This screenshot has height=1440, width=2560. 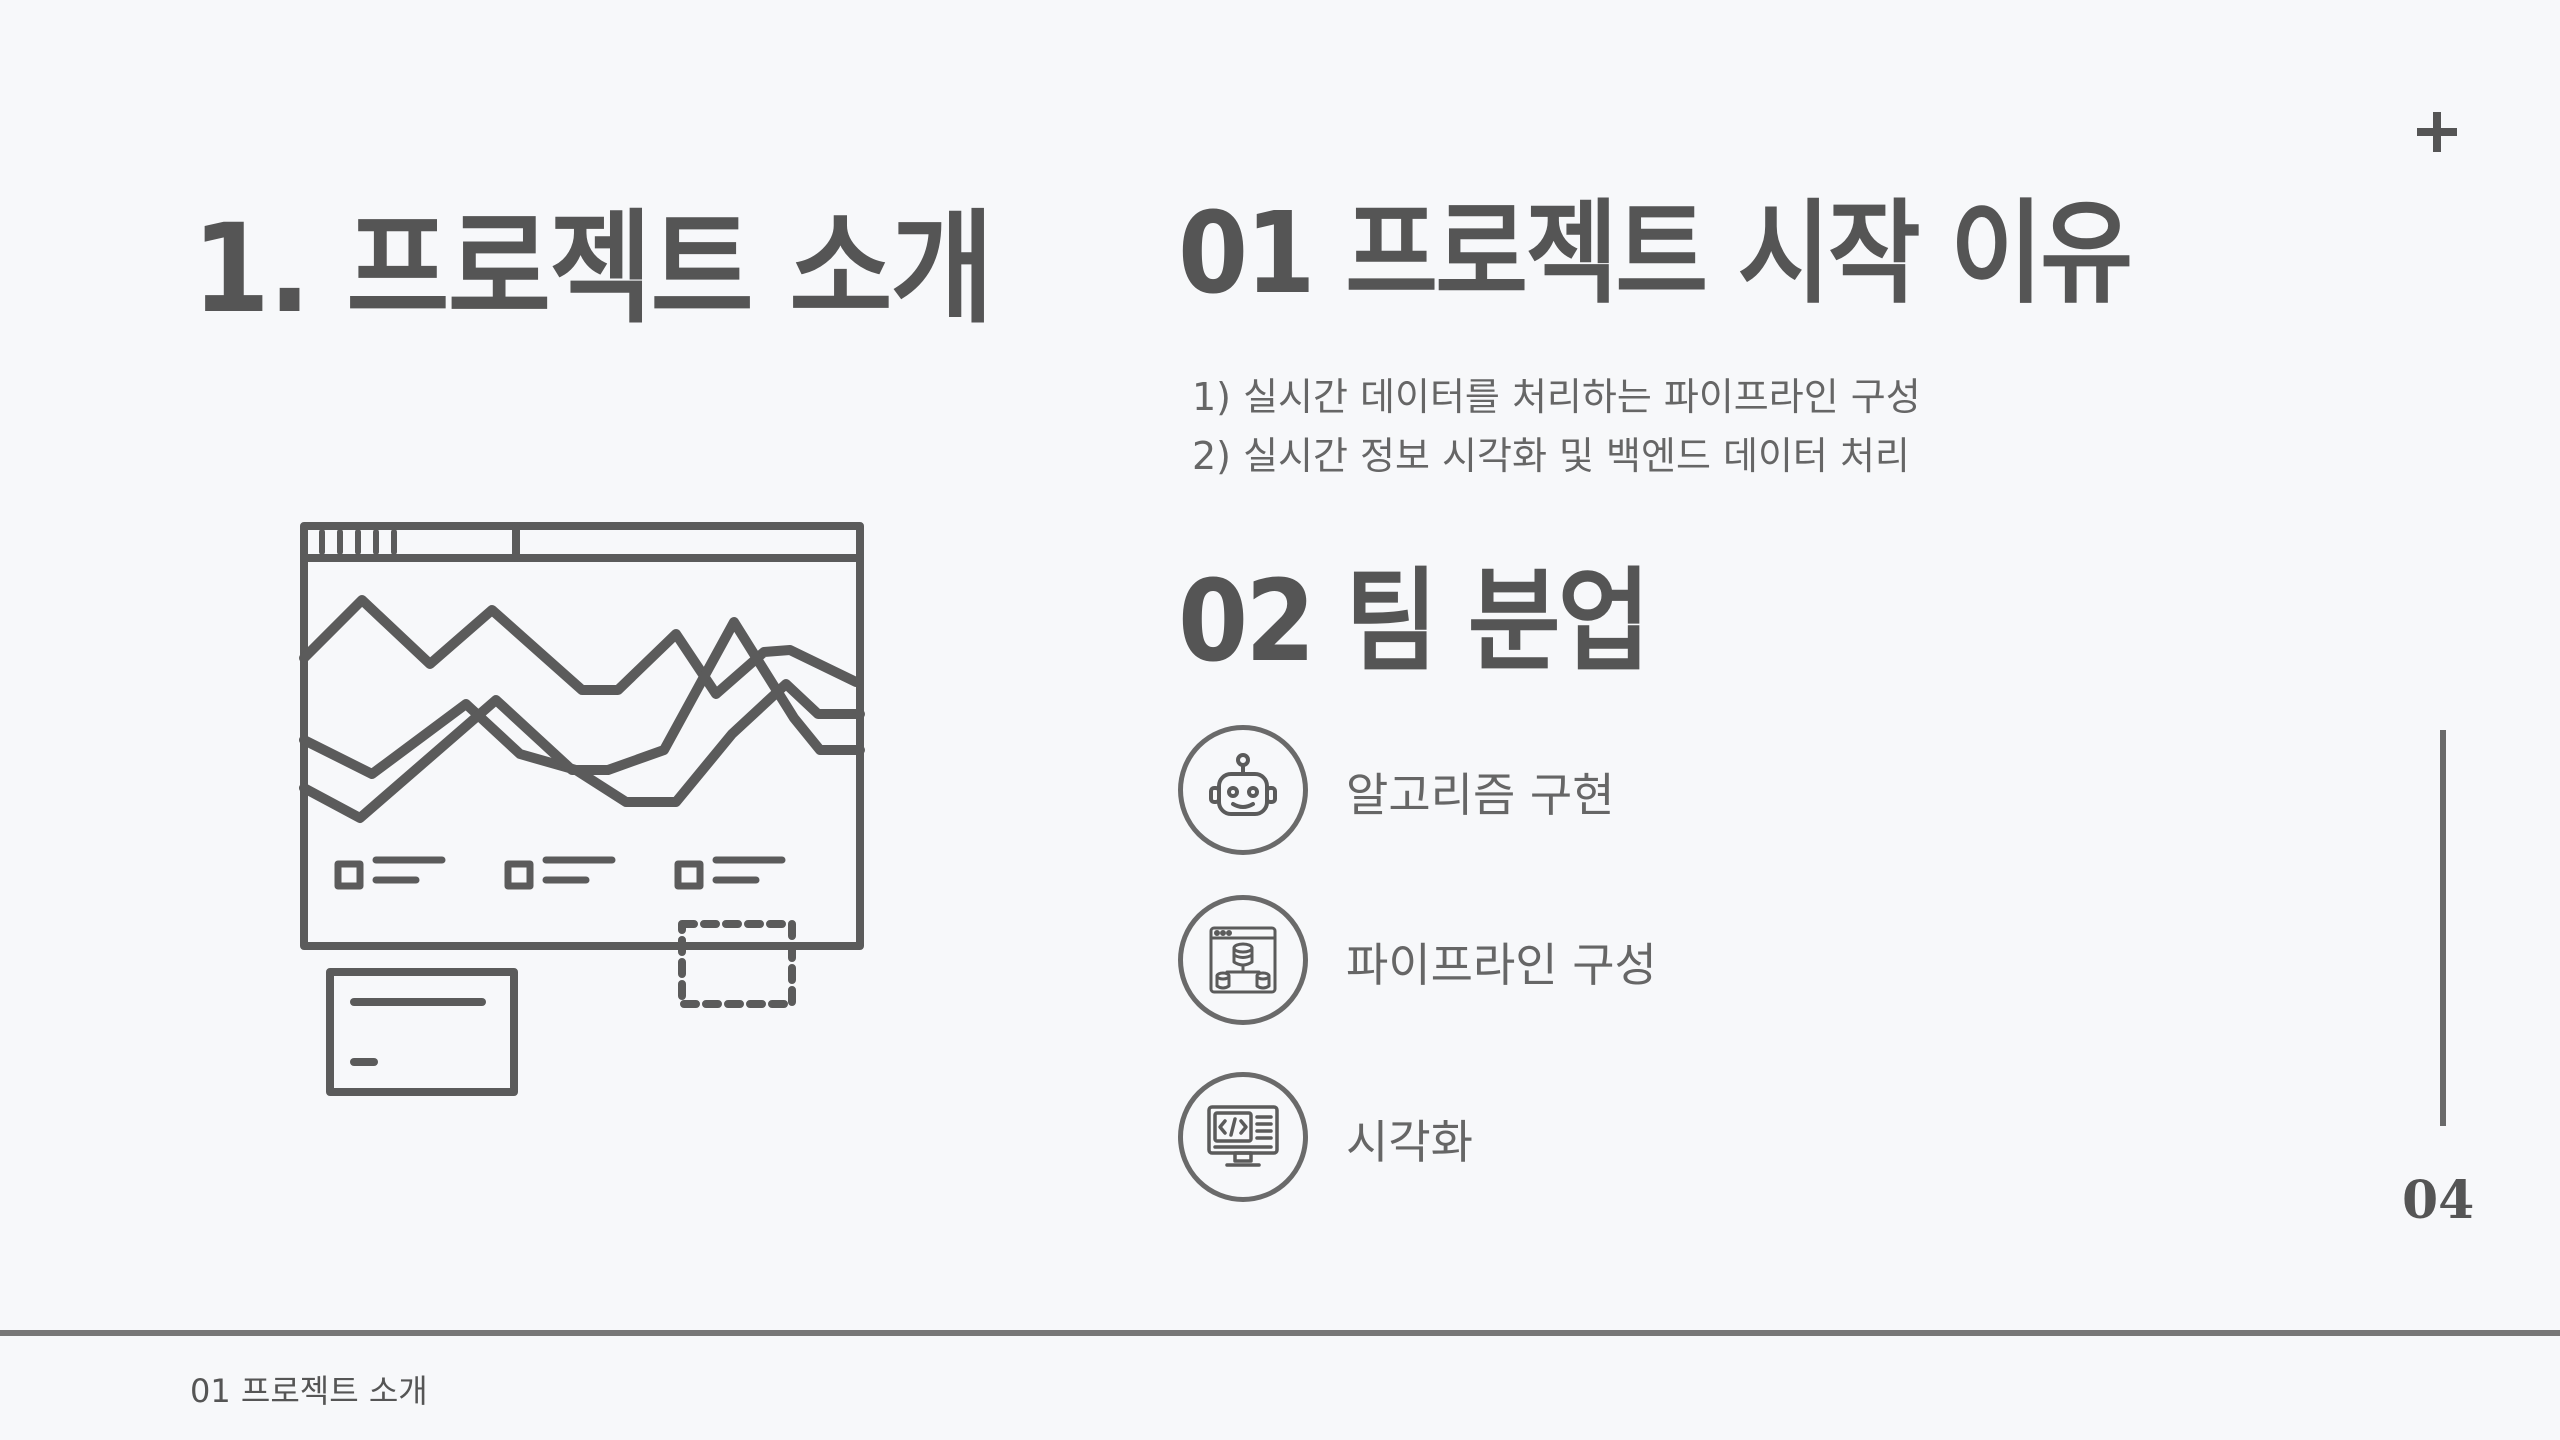 What do you see at coordinates (1551, 456) in the screenshot?
I see `list-item: 2) 실시간 정보 시각화 및 백엔드 데이터 처리` at bounding box center [1551, 456].